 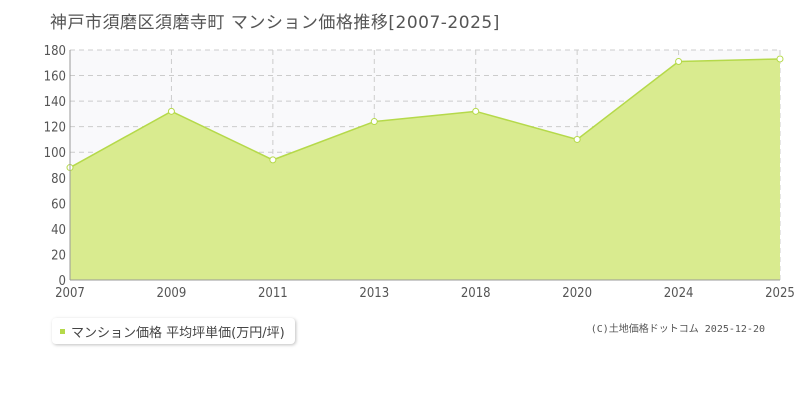 What do you see at coordinates (677, 329) in the screenshot?
I see `source-credit: (C)土地価格ドットコム 2025-12-20` at bounding box center [677, 329].